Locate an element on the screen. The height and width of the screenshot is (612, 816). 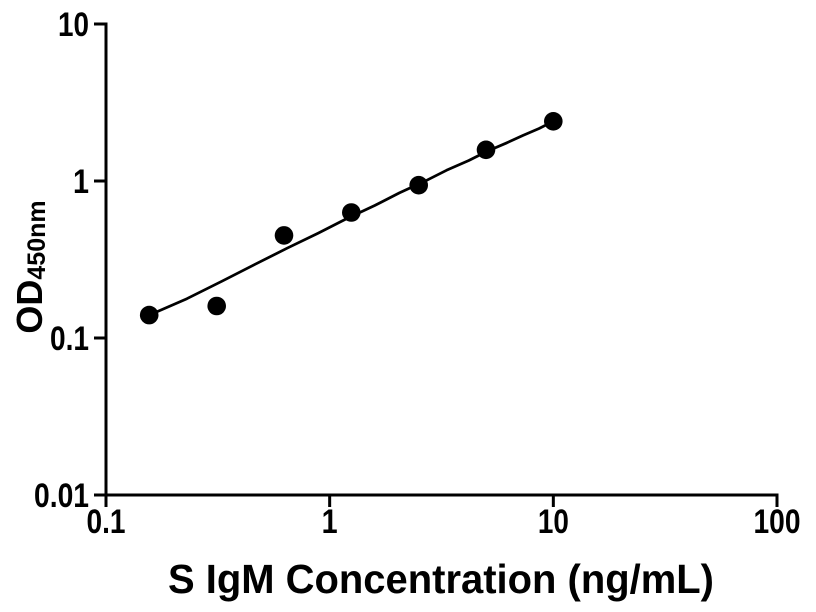
x-axis-line is located at coordinates (436, 500).